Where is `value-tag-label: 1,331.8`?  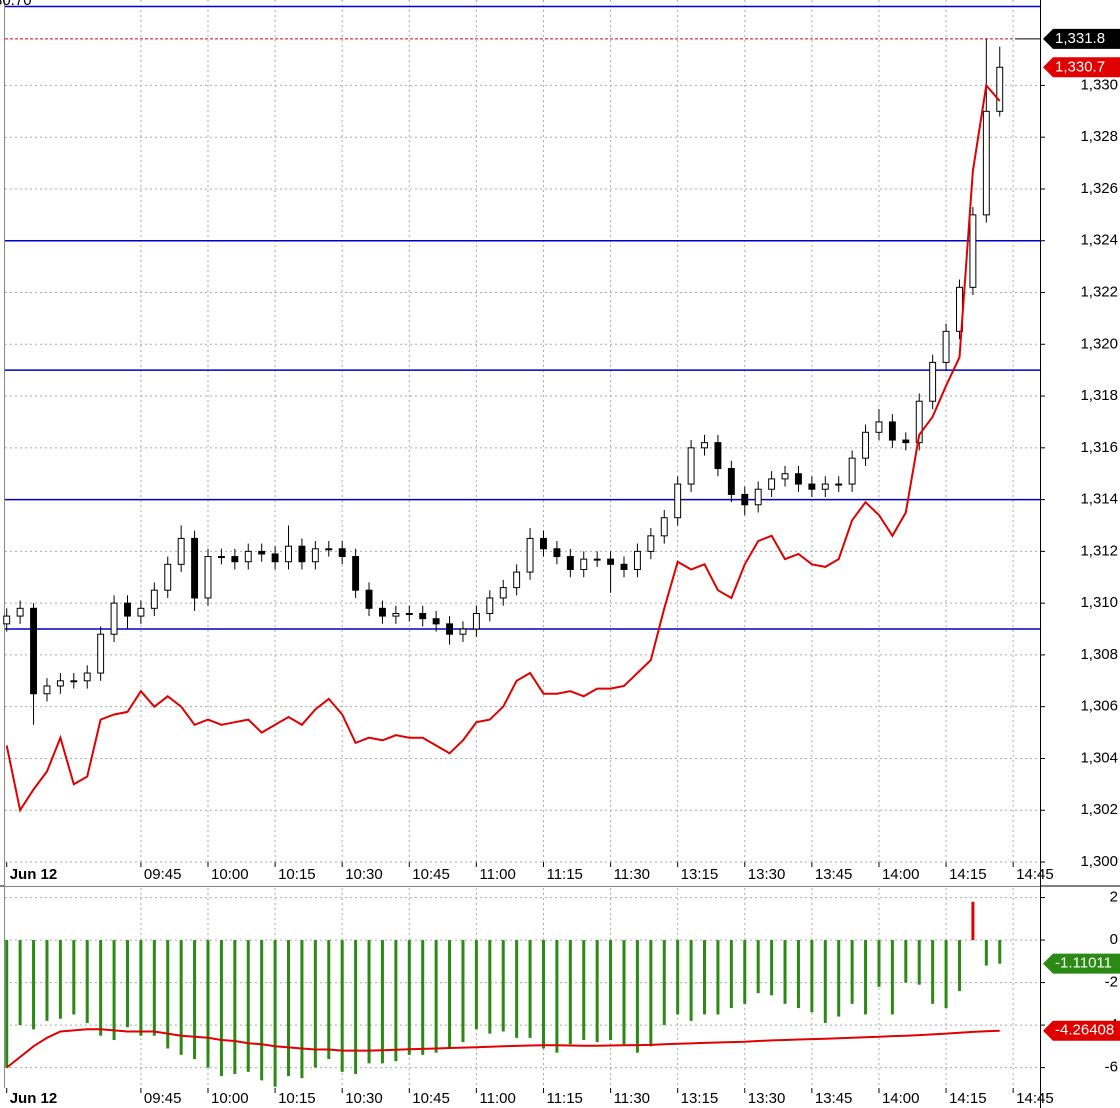
value-tag-label: 1,331.8 is located at coordinates (1080, 38).